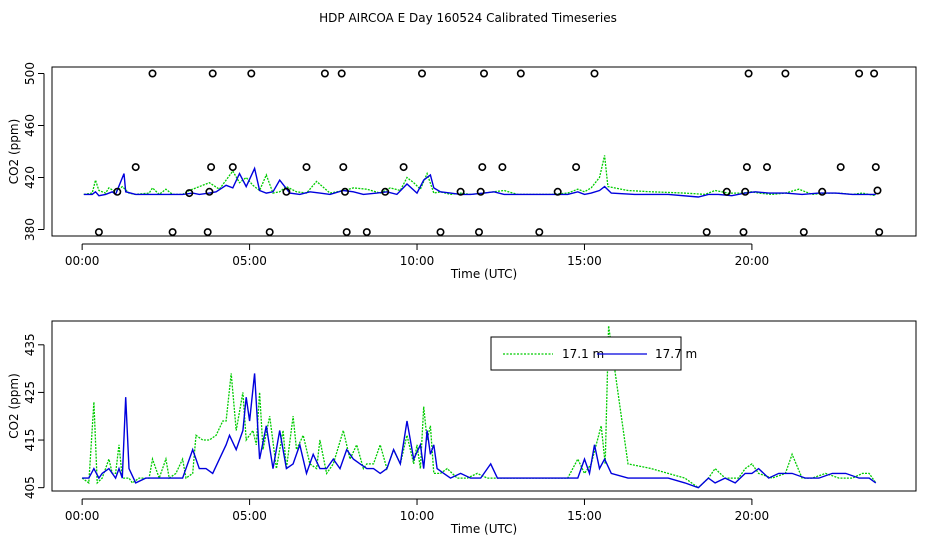 The width and height of the screenshot is (936, 540). I want to click on bottom-x-axis-label: Time (UTC), so click(483, 529).